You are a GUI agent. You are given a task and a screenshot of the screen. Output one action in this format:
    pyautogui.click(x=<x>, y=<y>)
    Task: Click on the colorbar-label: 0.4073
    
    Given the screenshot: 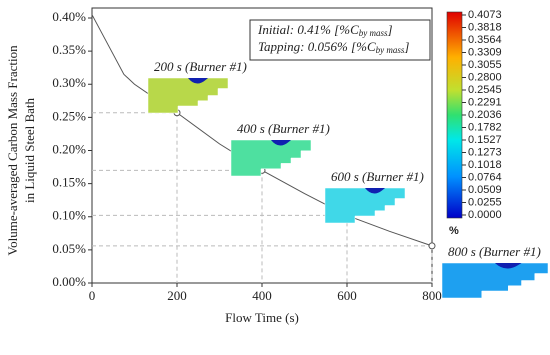 What is the action you would take?
    pyautogui.click(x=485, y=15)
    